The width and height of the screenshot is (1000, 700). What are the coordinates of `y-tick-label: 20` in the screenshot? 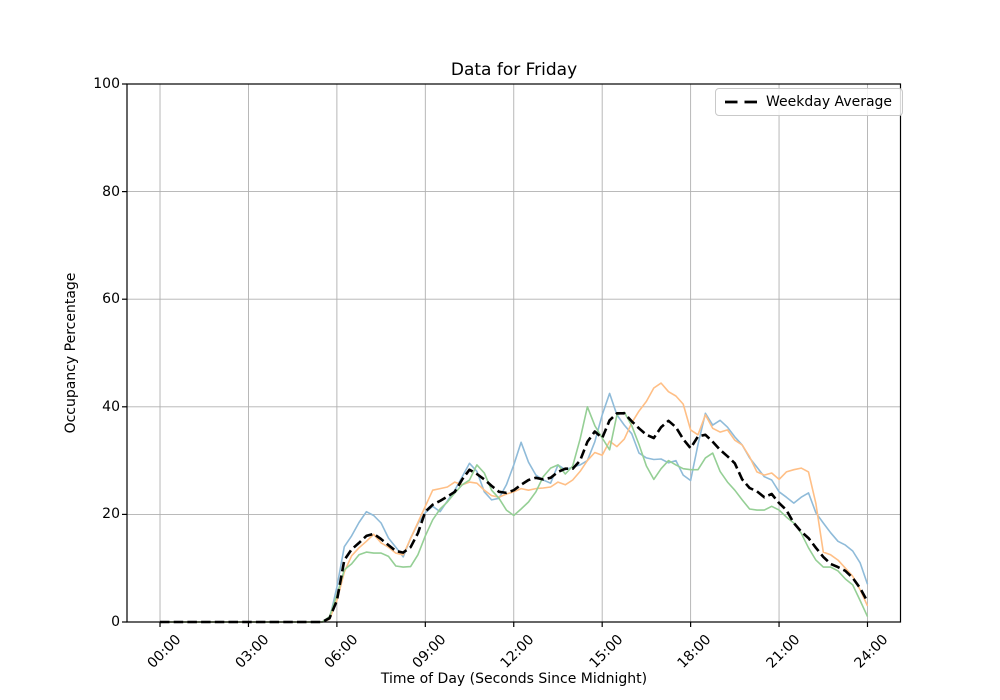 It's located at (111, 514).